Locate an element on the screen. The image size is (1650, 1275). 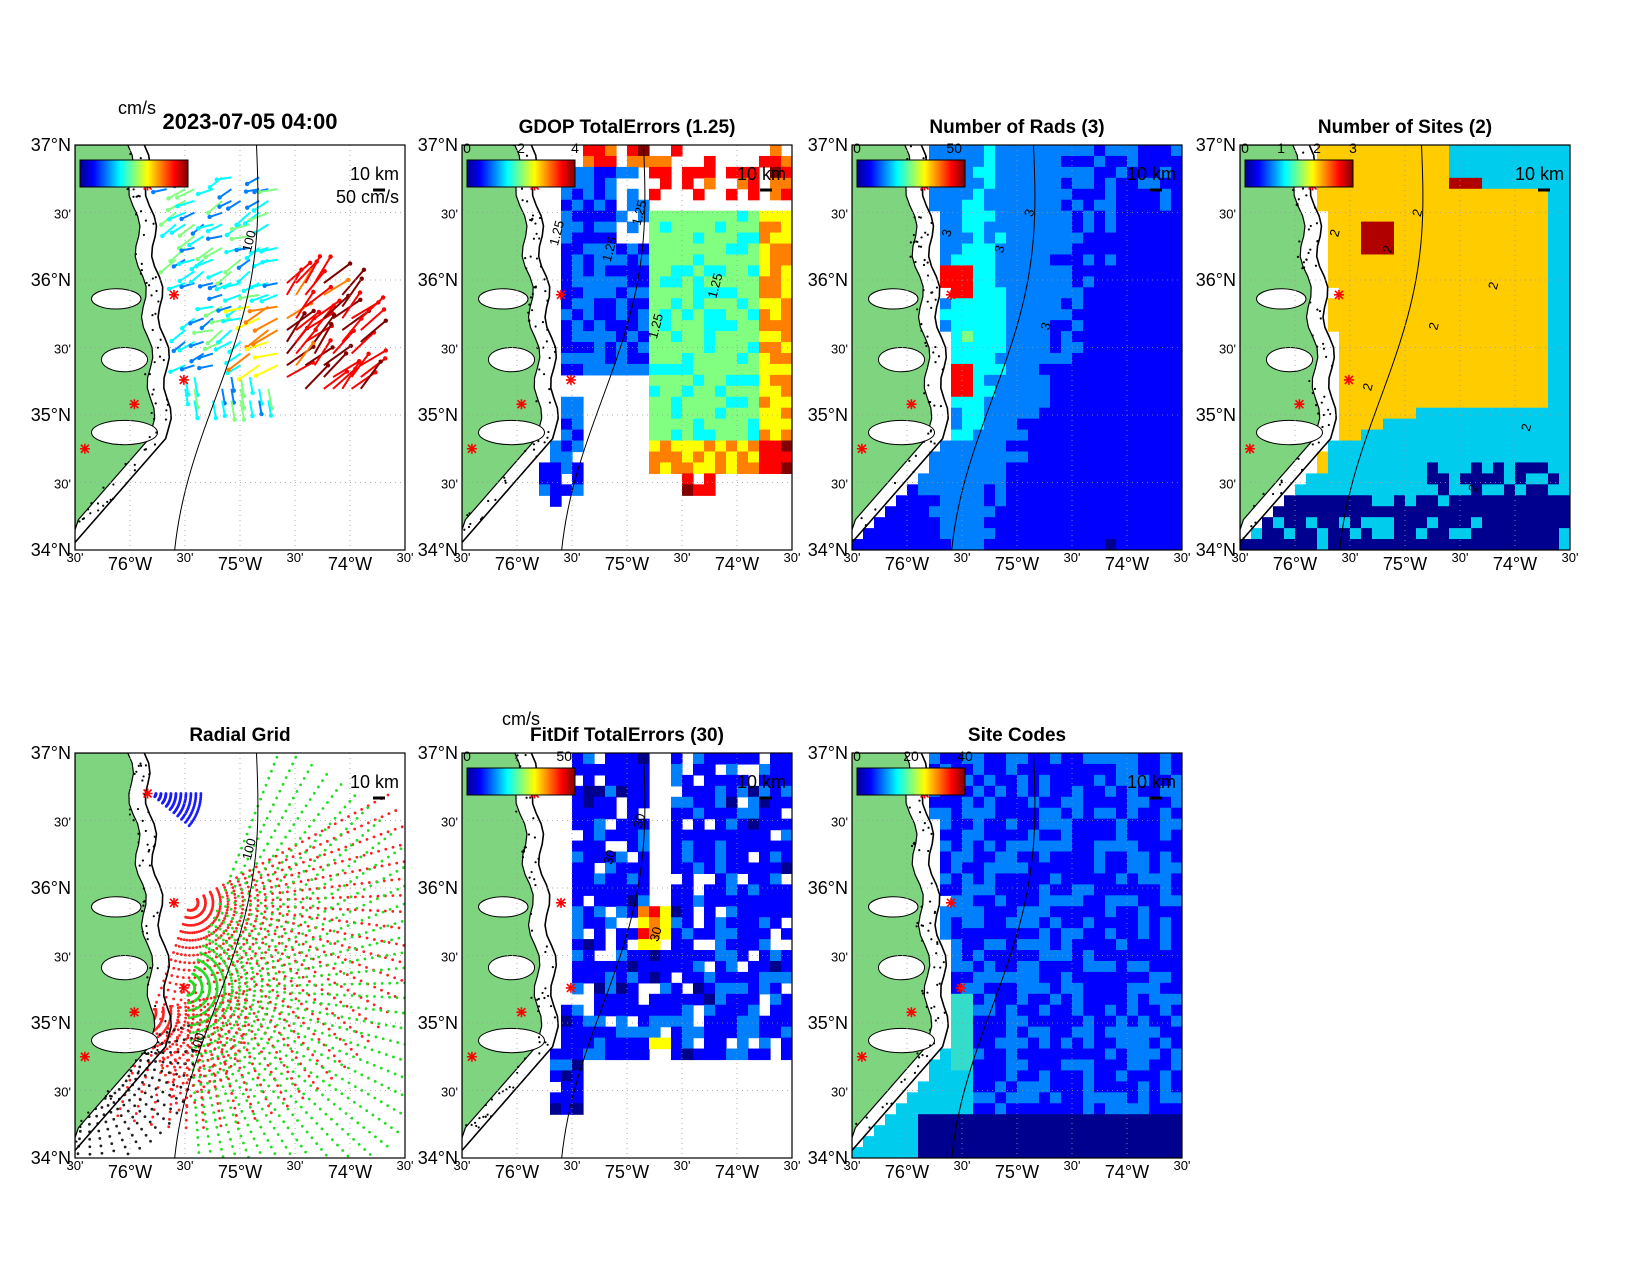
panel-title: GDOP TotalErrors (1.25) is located at coordinates (627, 127).